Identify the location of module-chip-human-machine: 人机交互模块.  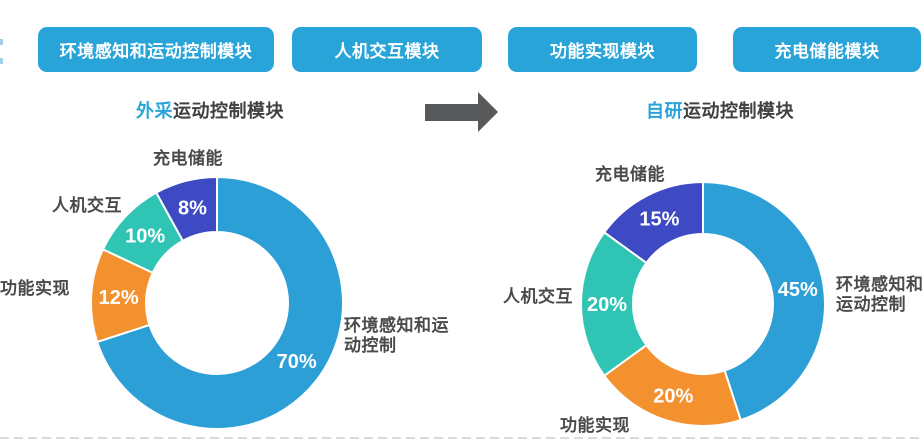
(387, 49).